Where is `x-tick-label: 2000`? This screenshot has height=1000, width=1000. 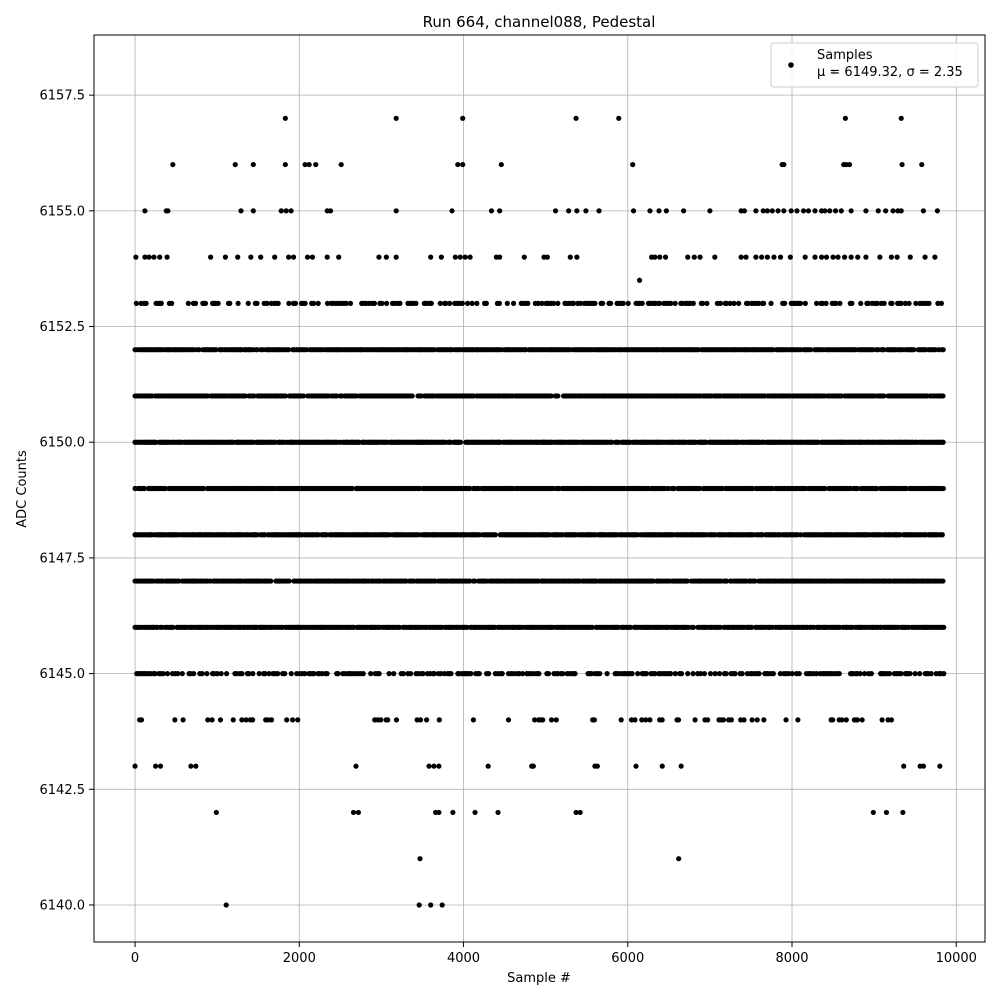
x-tick-label: 2000 is located at coordinates (299, 958).